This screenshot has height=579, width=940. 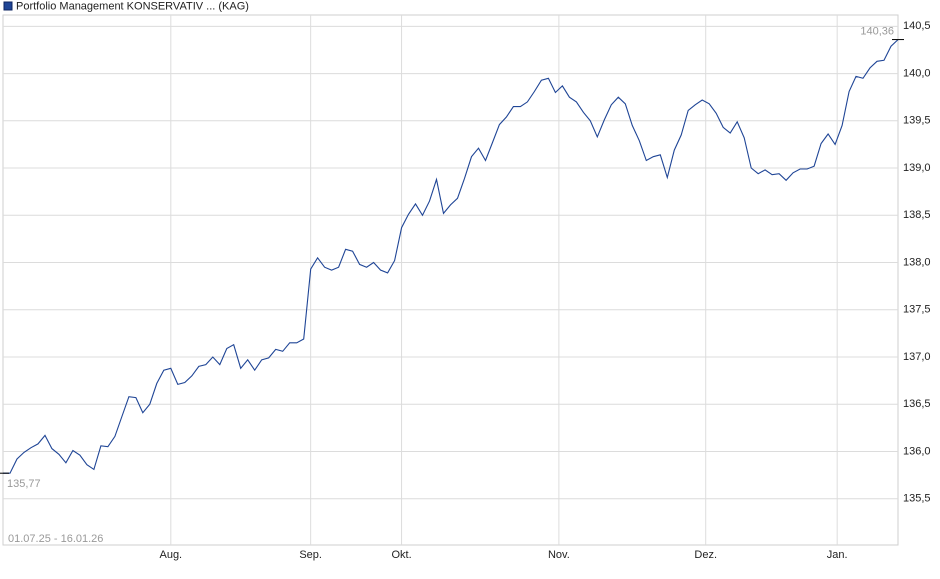 What do you see at coordinates (917, 357) in the screenshot?
I see `y-tick-label: 137,0` at bounding box center [917, 357].